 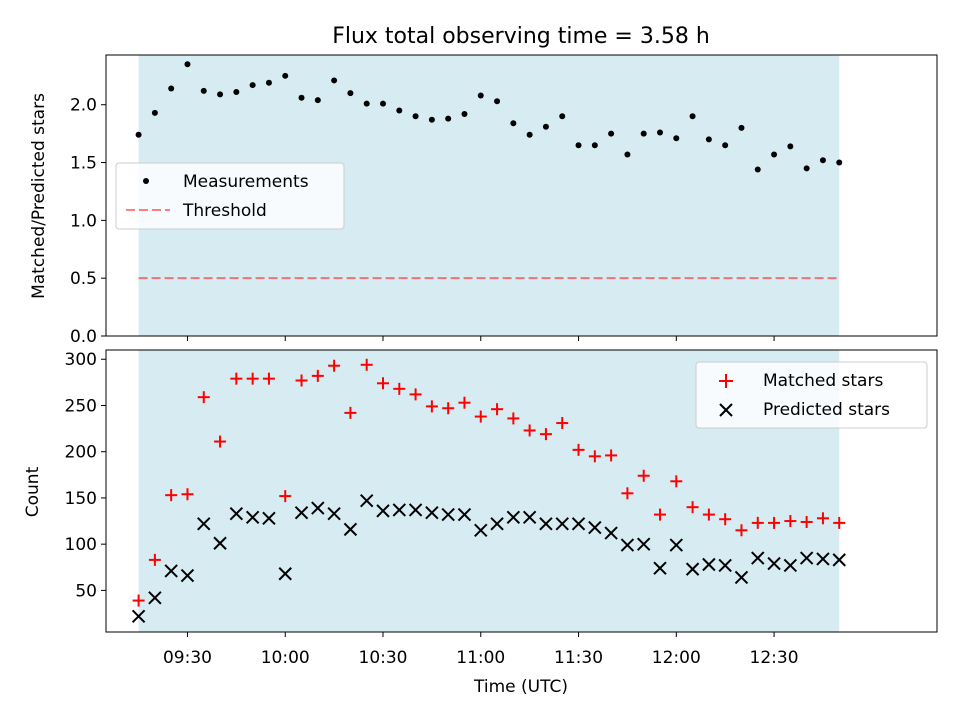 I want to click on top-y-axis-label: Matched/Predicted stars, so click(x=39, y=196).